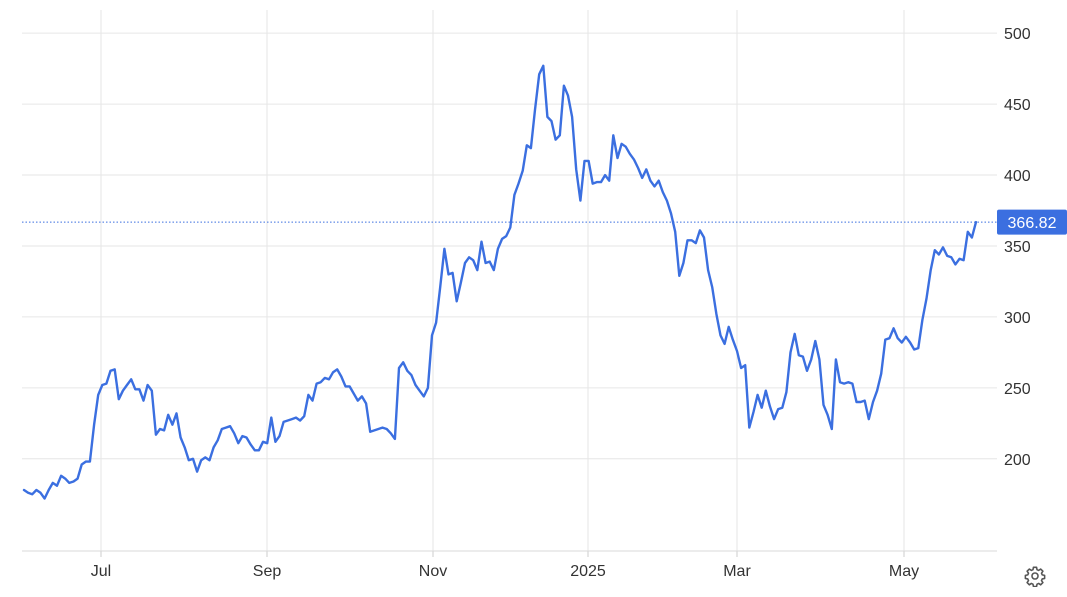 This screenshot has width=1067, height=597. I want to click on gear-icon, so click(1035, 576).